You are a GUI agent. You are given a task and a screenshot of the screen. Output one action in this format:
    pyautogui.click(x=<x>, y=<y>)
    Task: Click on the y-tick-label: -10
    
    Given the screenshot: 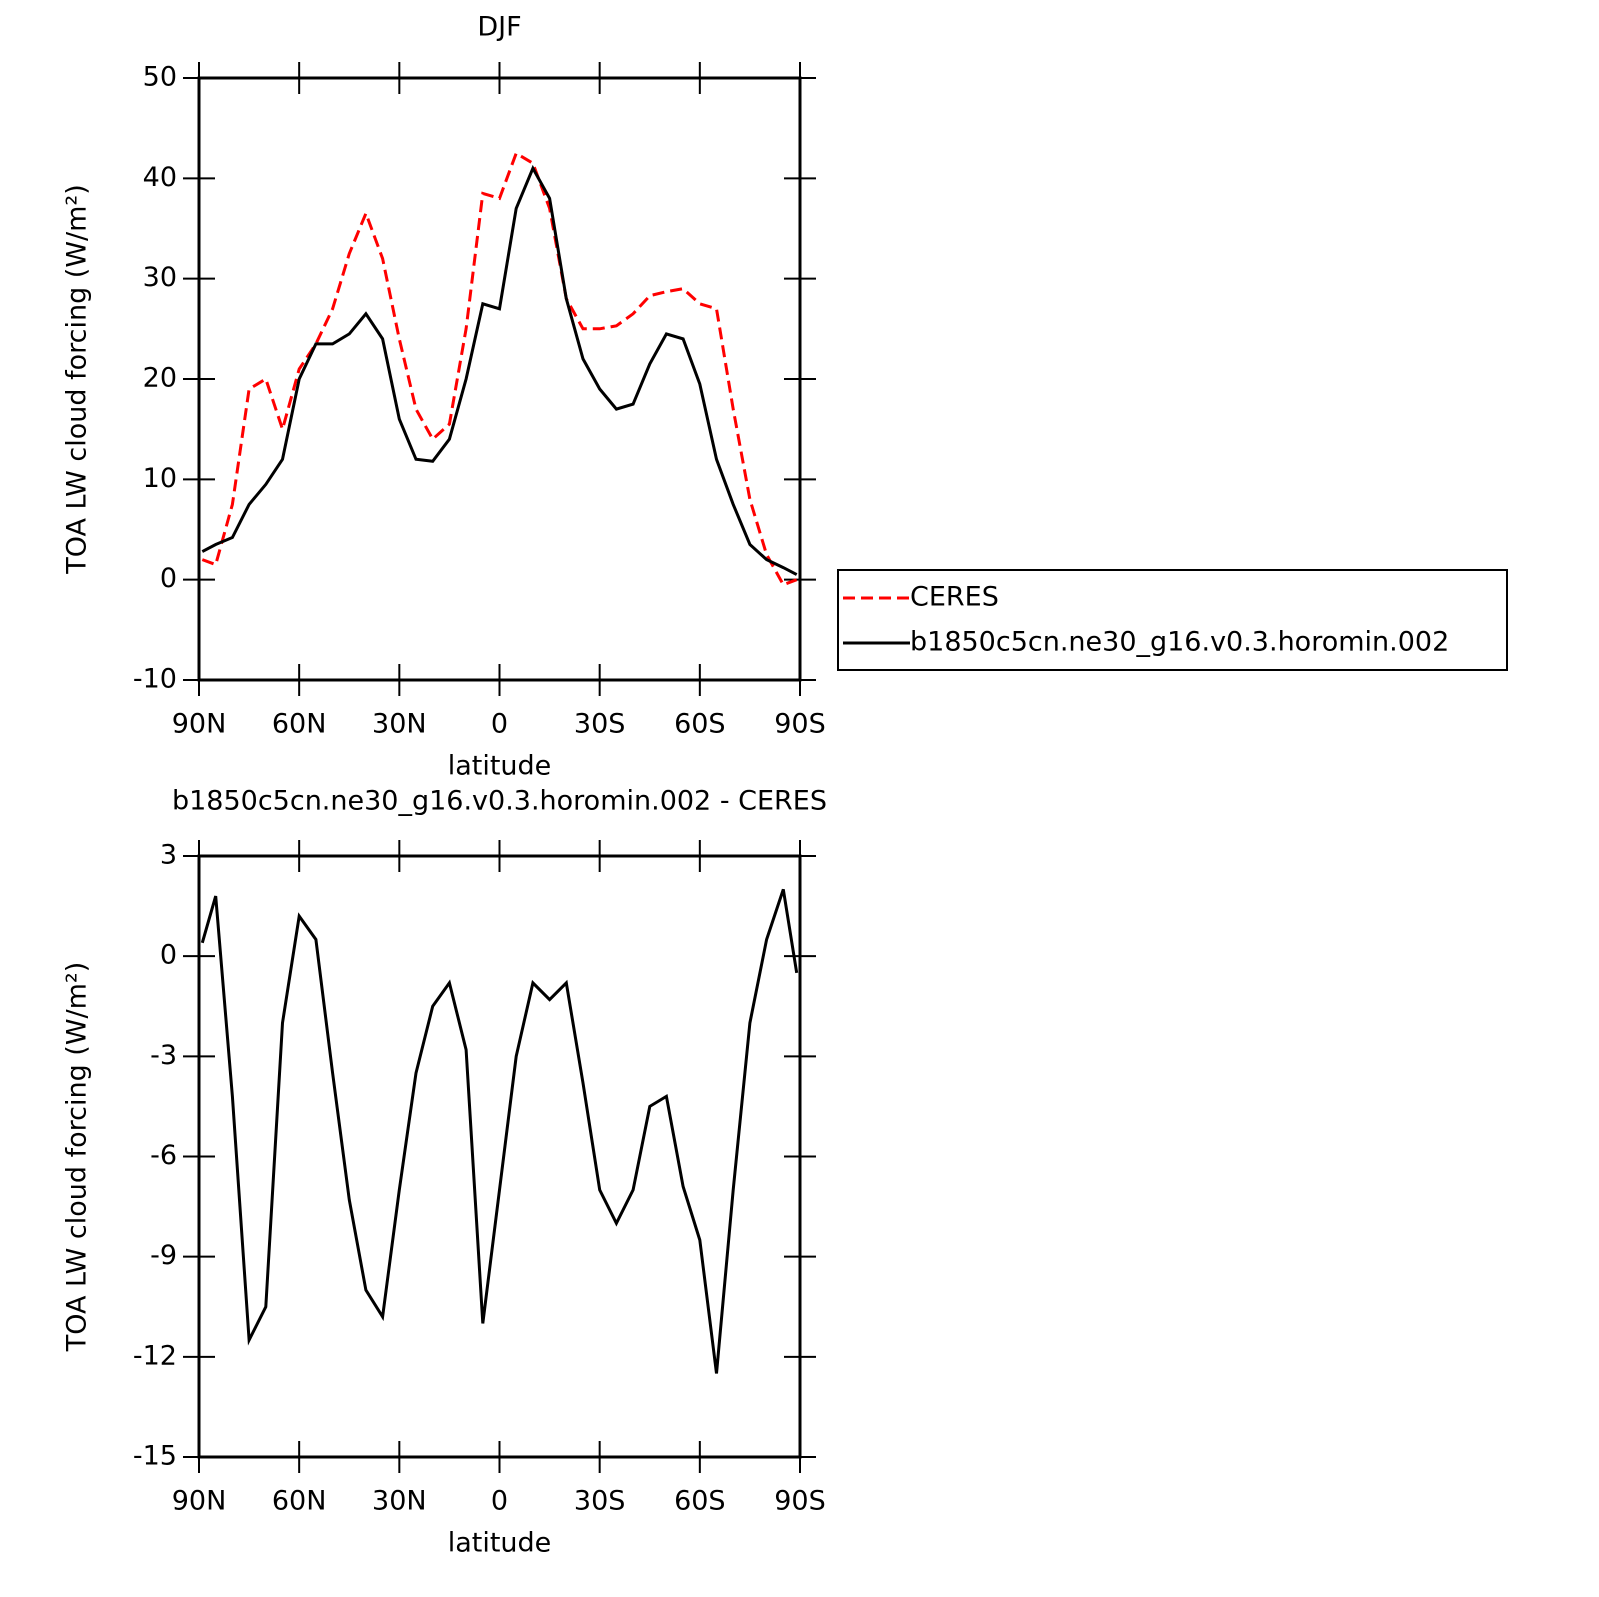 What is the action you would take?
    pyautogui.click(x=155, y=679)
    